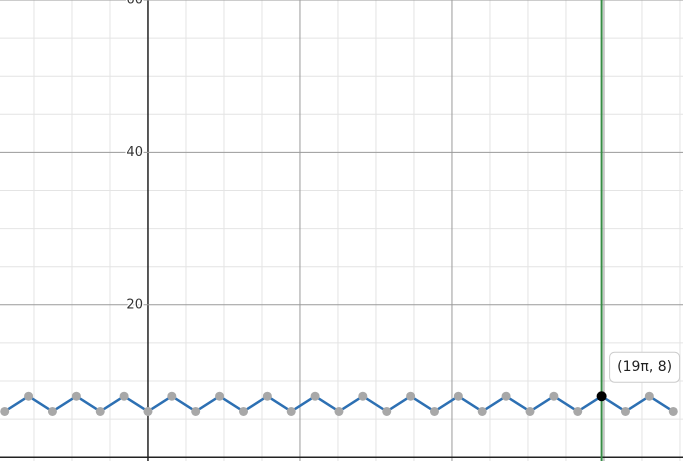 This screenshot has height=461, width=683. I want to click on label-box, so click(645, 367).